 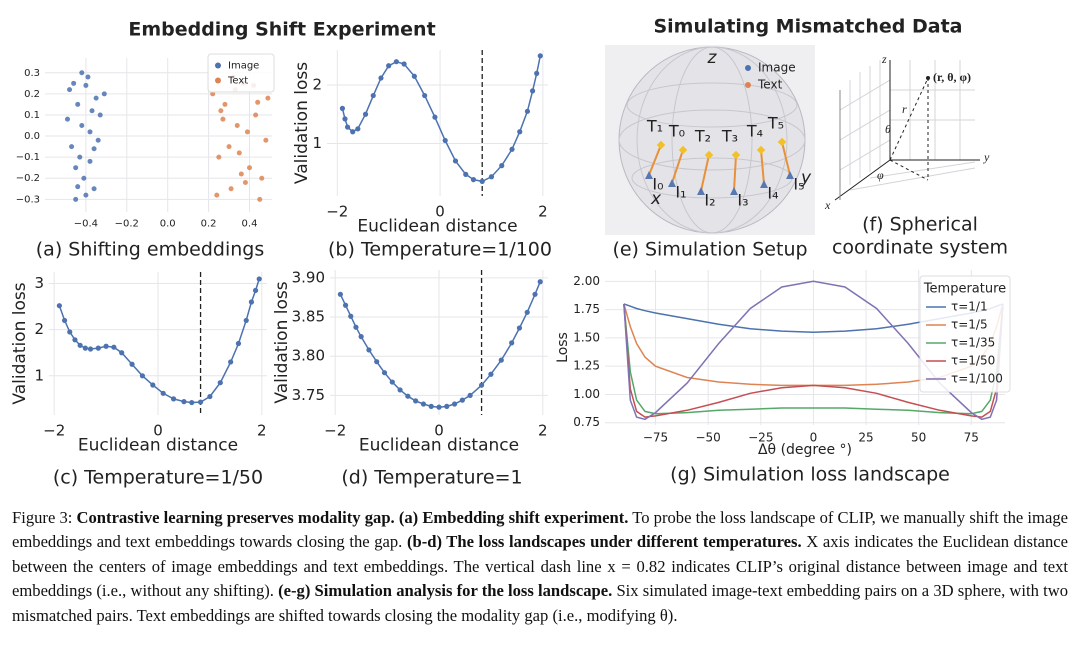 What do you see at coordinates (827, 205) in the screenshot?
I see `axis-label: x` at bounding box center [827, 205].